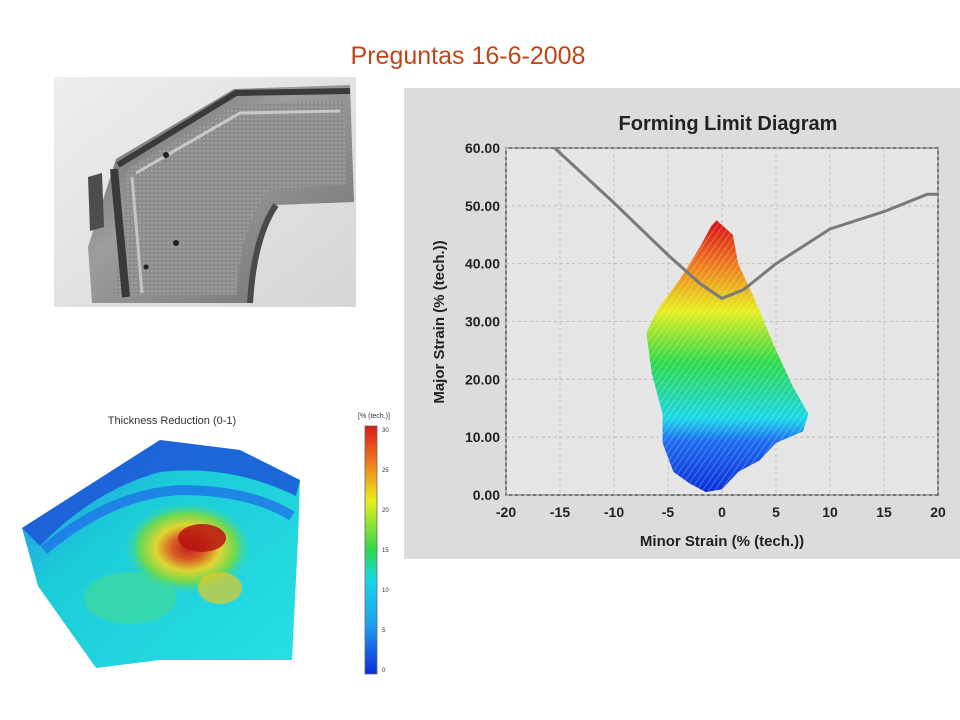 Image resolution: width=960 pixels, height=720 pixels. What do you see at coordinates (482, 379) in the screenshot?
I see `fld-y-tick: 20.00` at bounding box center [482, 379].